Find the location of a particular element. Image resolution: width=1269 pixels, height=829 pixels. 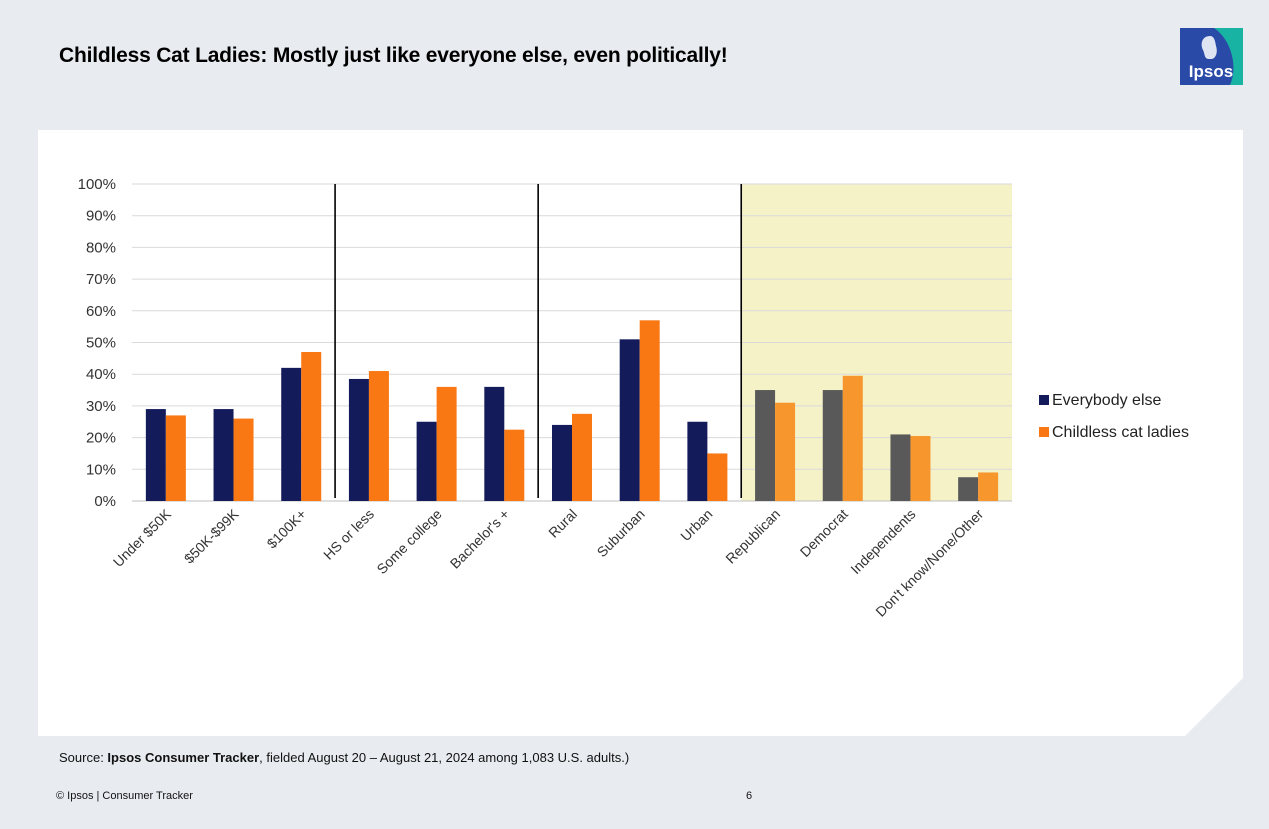

category-label: Independents is located at coordinates (882, 541).